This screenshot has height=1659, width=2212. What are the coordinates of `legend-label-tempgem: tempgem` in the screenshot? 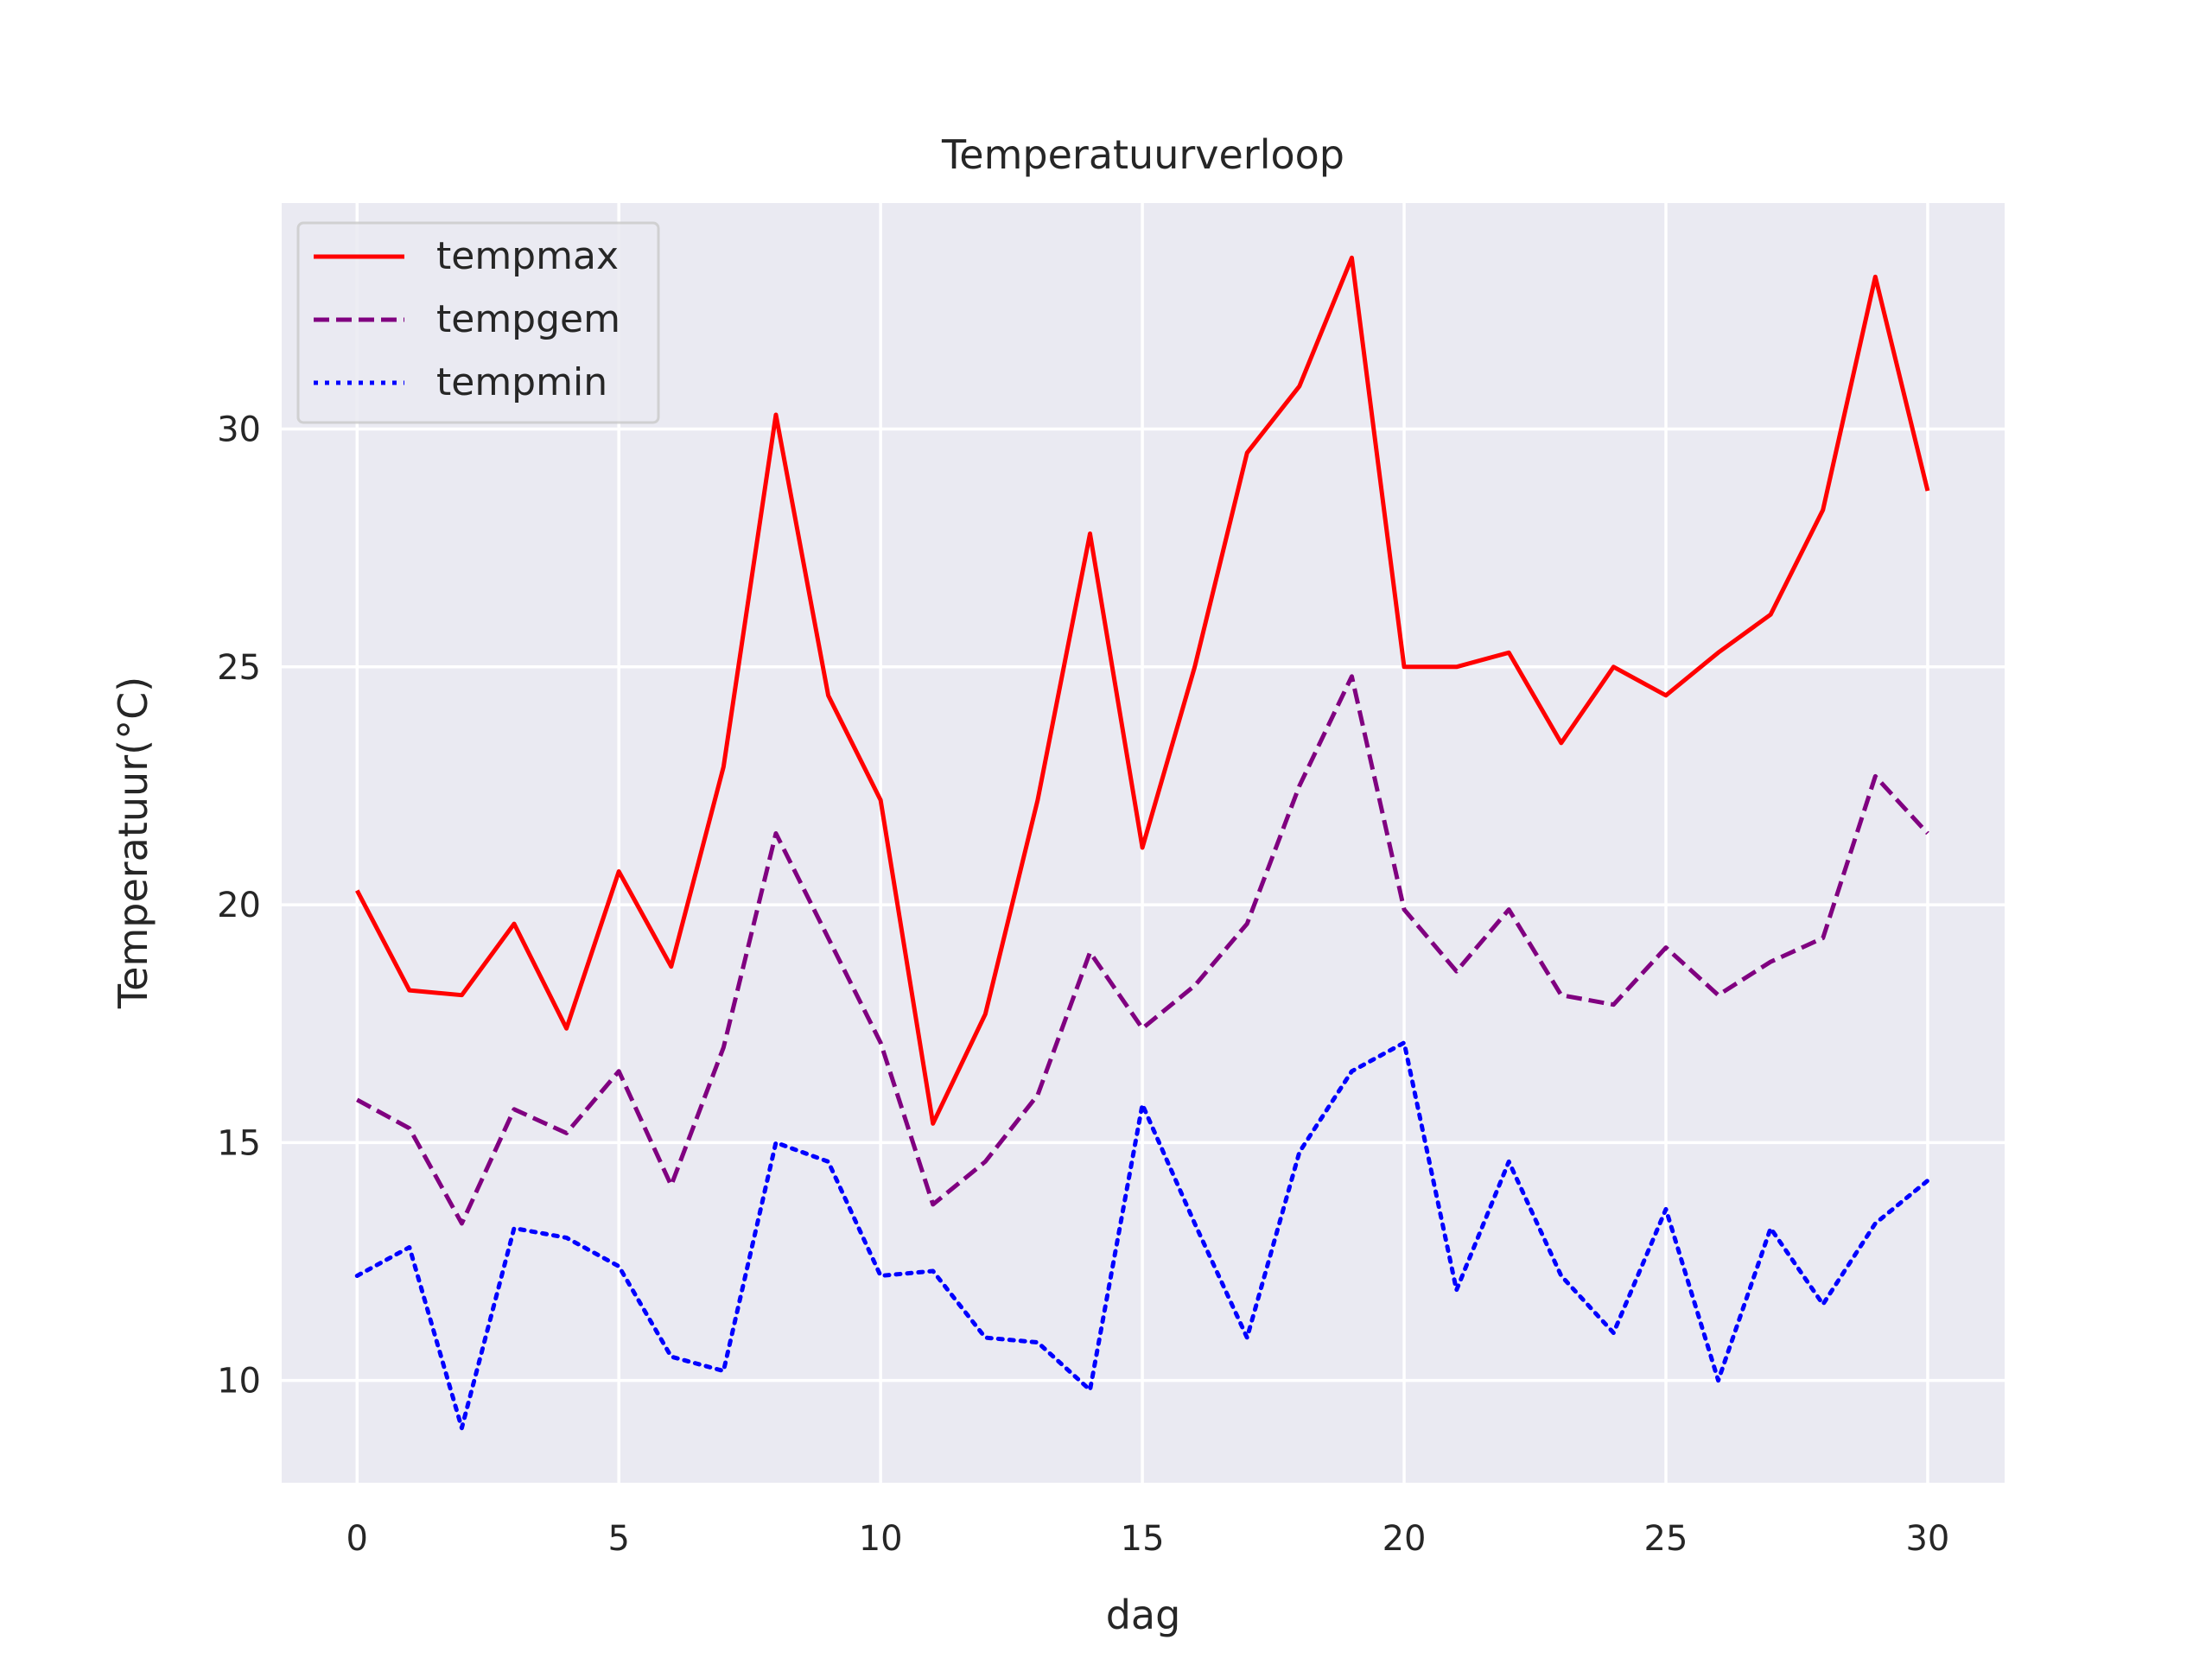 It's located at (528, 319).